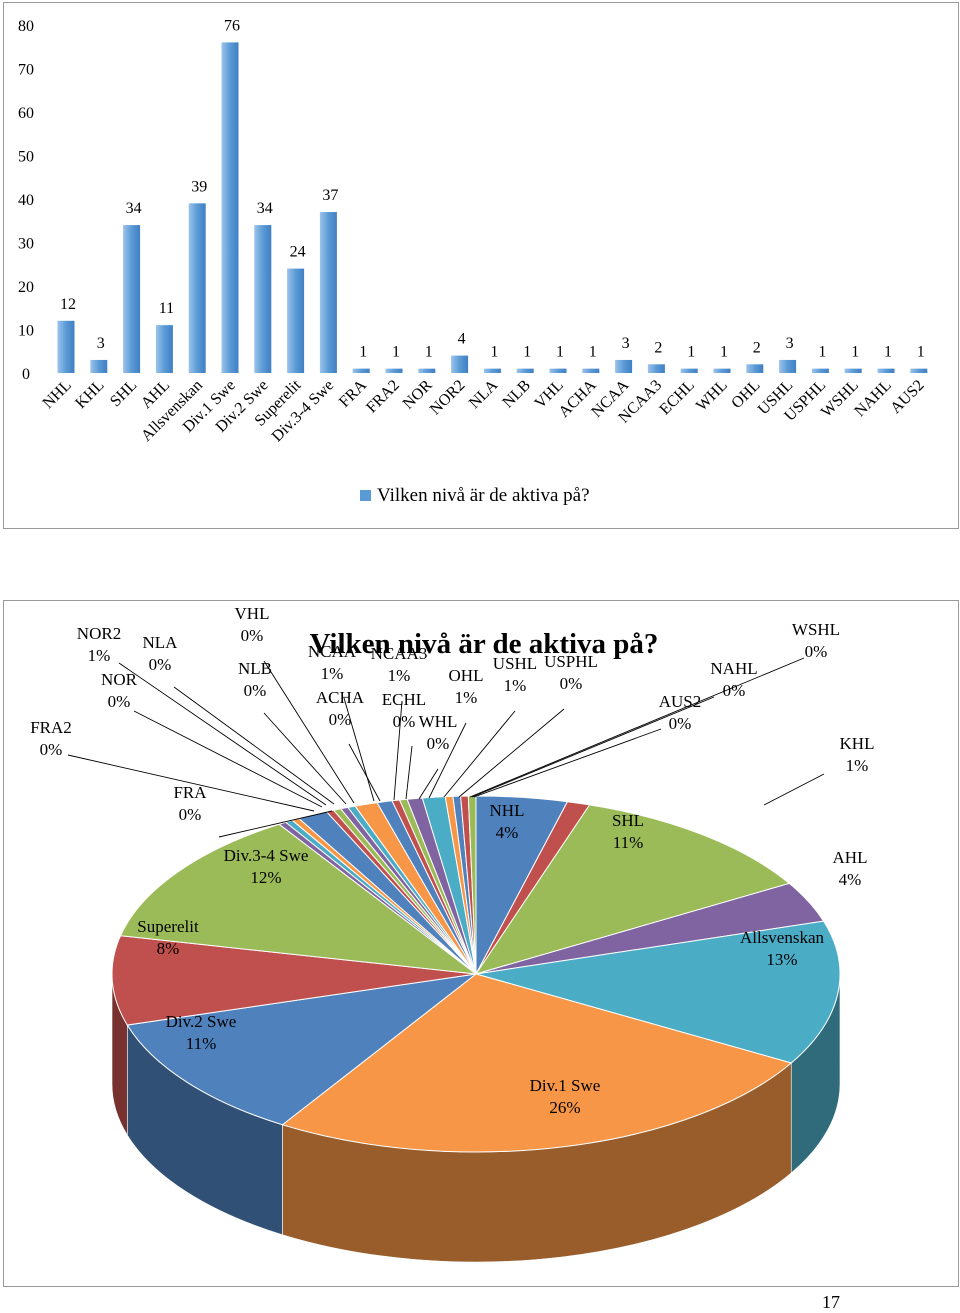 The width and height of the screenshot is (960, 1313). What do you see at coordinates (340, 697) in the screenshot?
I see `pie-label-acha: ACHA` at bounding box center [340, 697].